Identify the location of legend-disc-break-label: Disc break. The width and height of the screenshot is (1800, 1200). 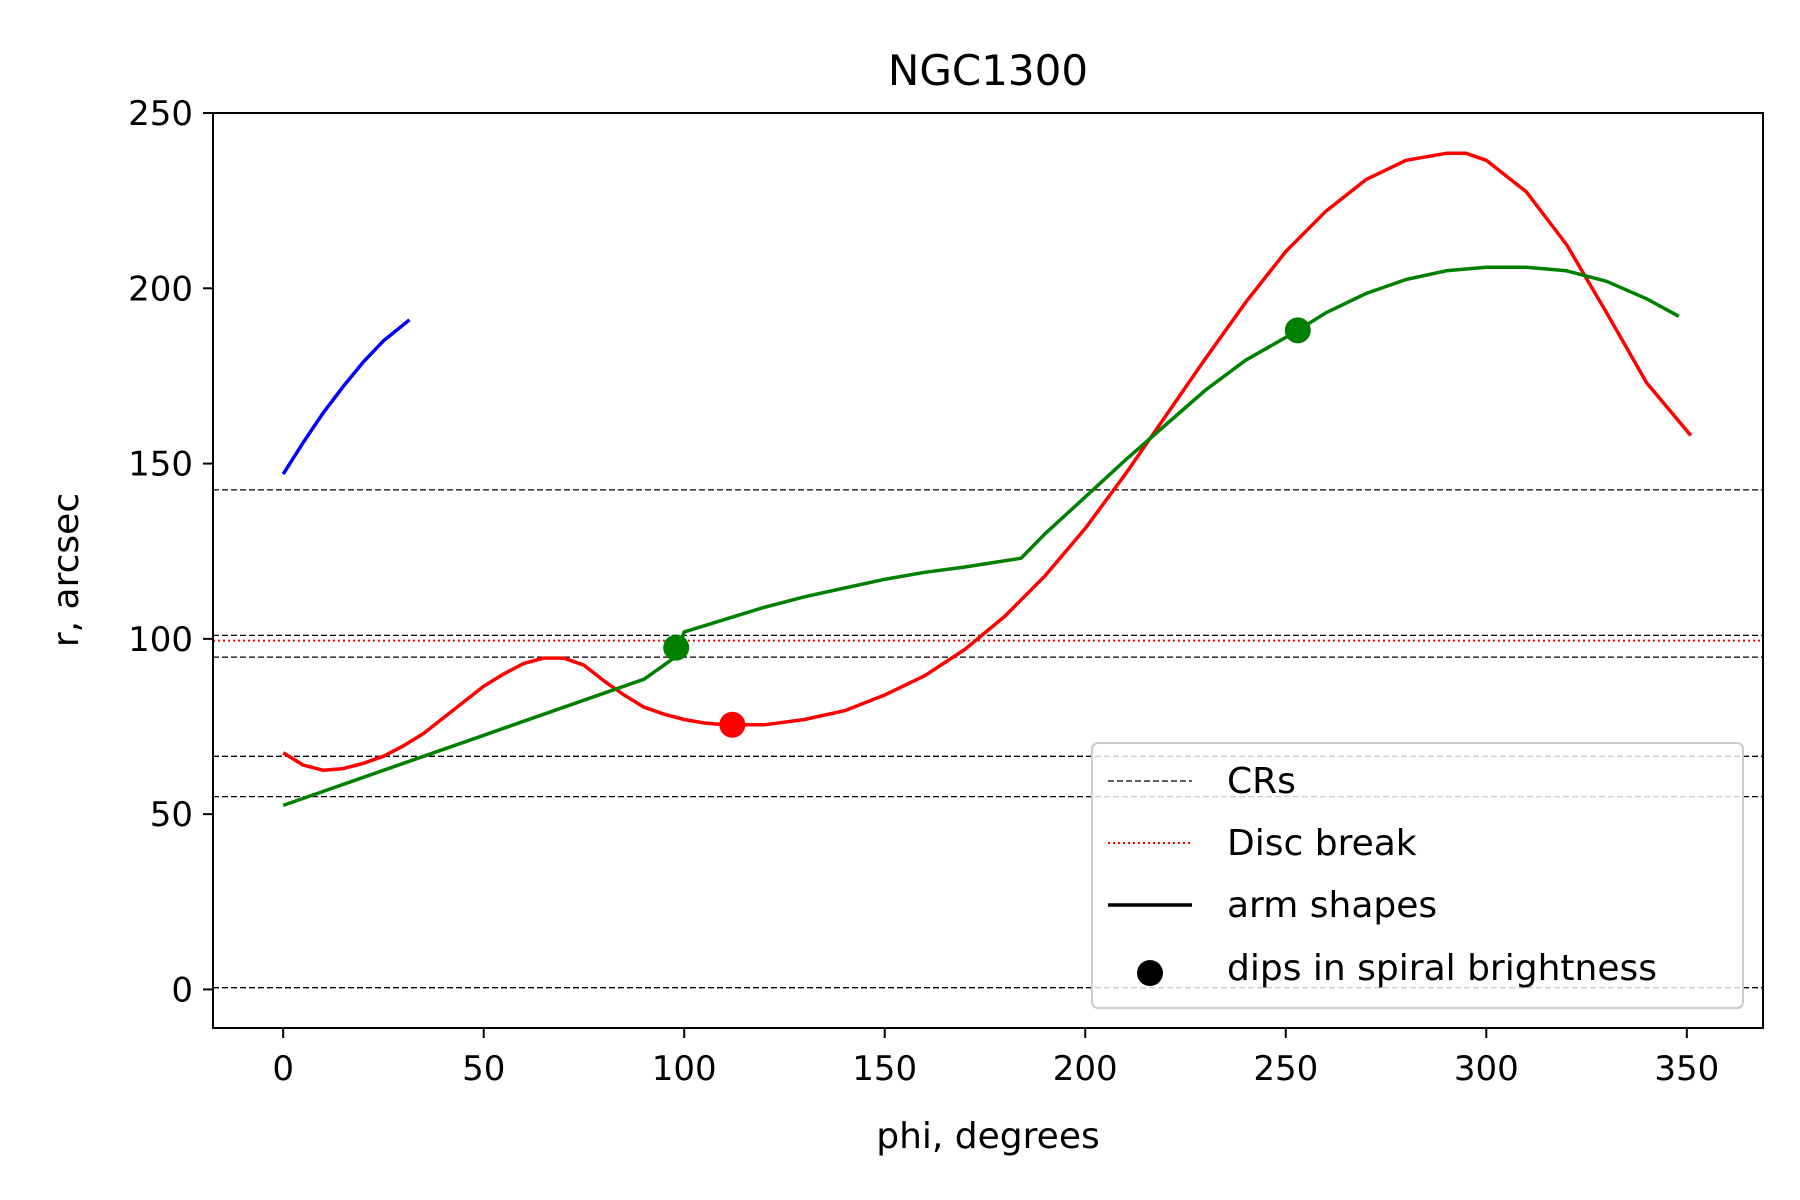
(1322, 843).